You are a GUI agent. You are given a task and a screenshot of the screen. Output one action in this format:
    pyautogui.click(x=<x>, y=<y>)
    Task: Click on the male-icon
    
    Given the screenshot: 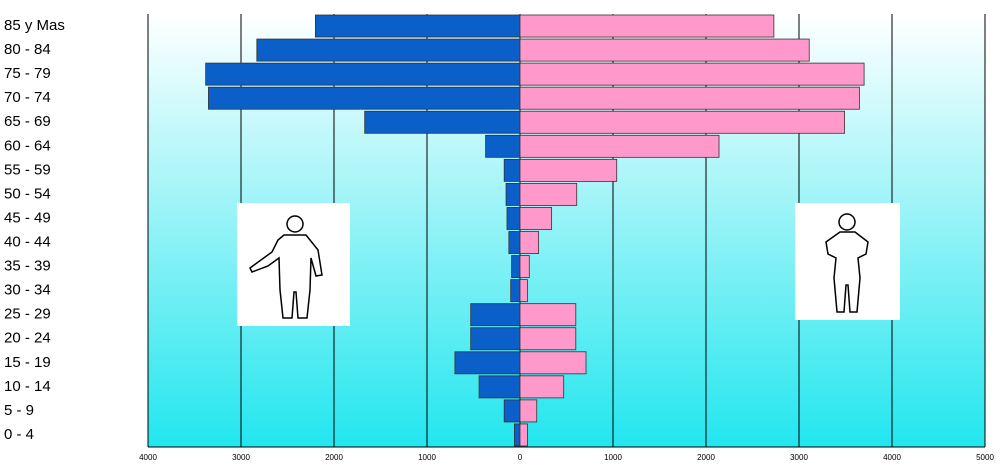 What is the action you would take?
    pyautogui.click(x=293, y=264)
    